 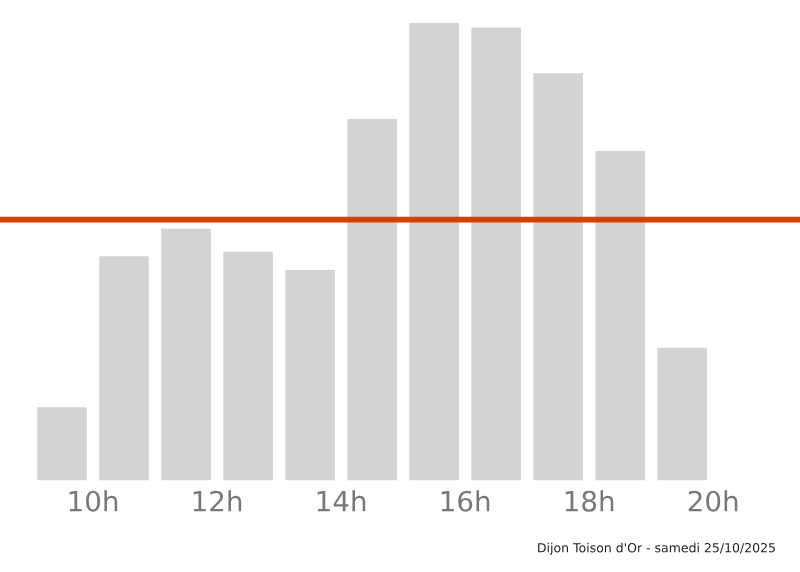 I want to click on x-tick-label: 14h, so click(x=341, y=501).